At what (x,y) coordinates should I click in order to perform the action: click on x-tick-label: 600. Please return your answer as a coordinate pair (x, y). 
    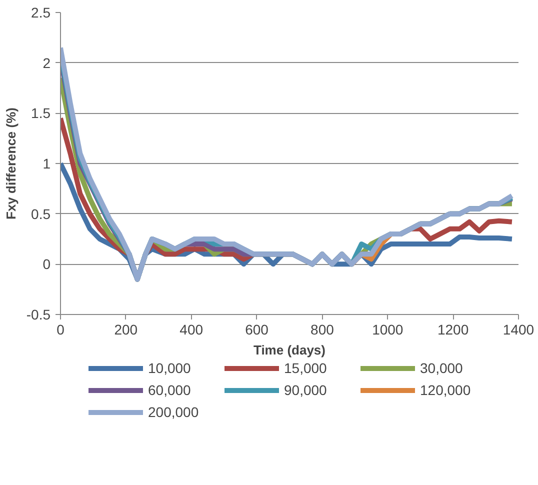
    Looking at the image, I should click on (257, 330).